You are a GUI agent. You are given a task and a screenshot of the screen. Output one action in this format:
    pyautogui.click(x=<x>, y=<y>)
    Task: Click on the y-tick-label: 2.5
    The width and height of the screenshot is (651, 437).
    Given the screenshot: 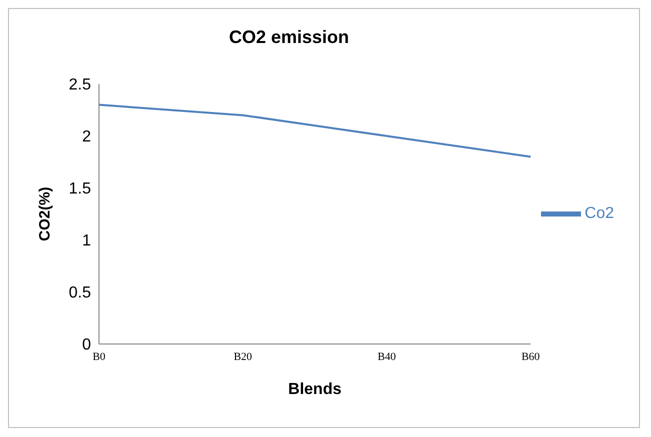 What is the action you would take?
    pyautogui.click(x=80, y=85)
    